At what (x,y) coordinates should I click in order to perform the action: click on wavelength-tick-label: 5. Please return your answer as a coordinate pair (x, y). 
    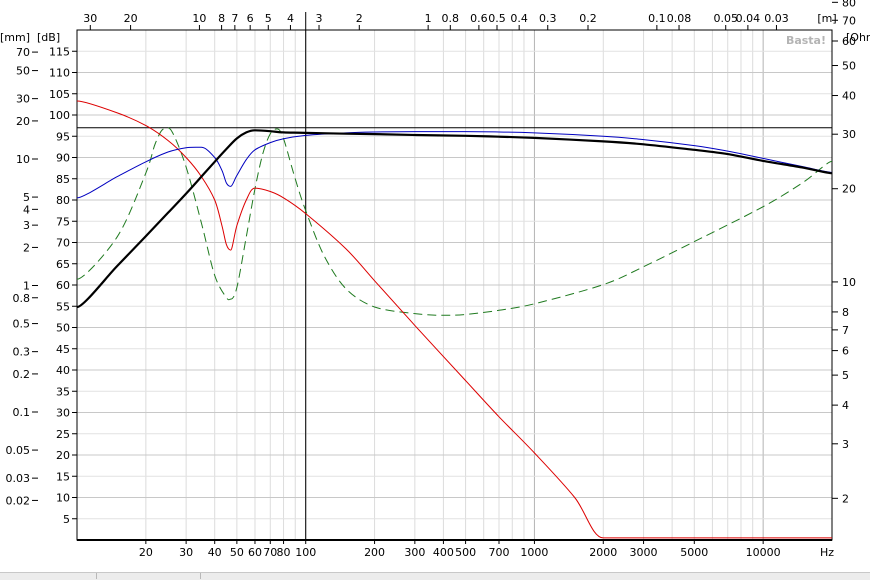
    Looking at the image, I should click on (268, 18).